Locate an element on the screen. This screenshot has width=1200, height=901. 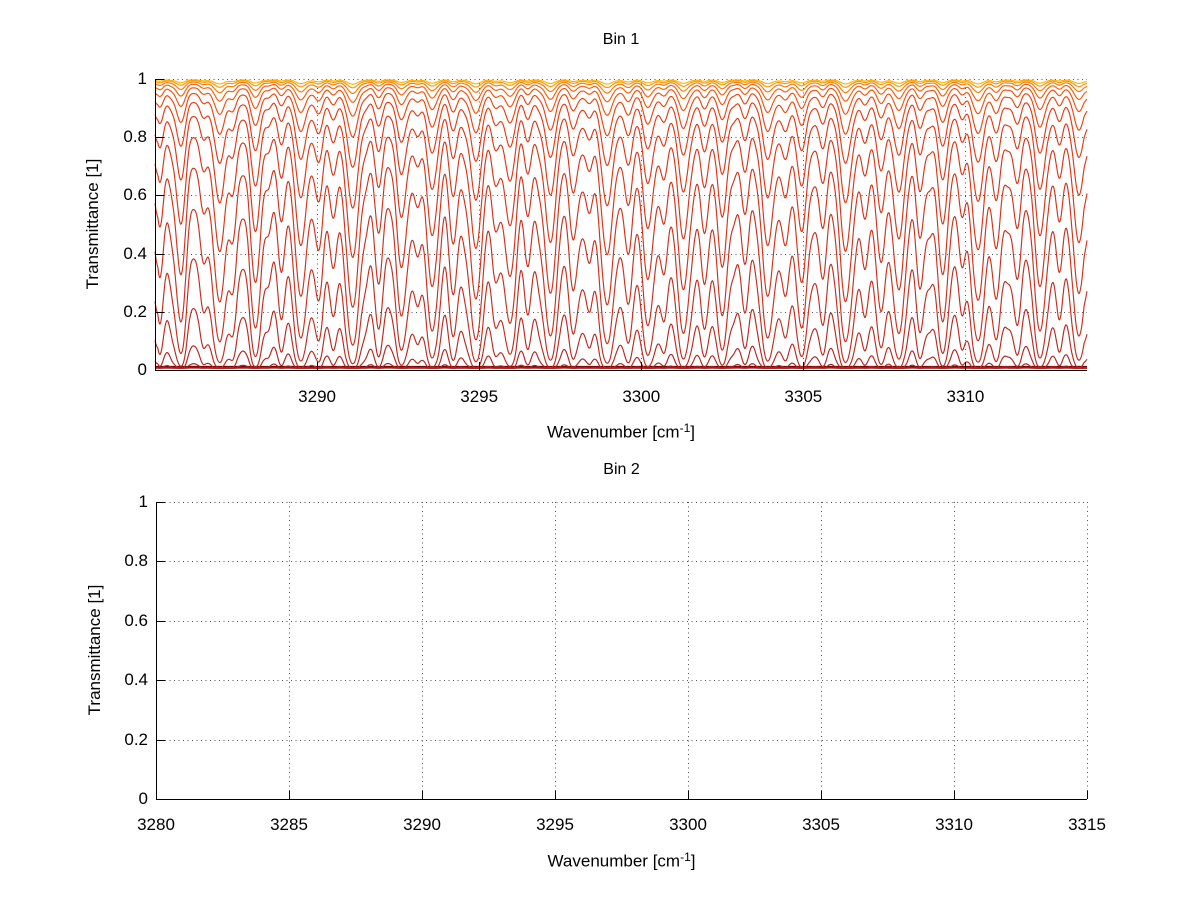
bin2-x-tick-label: 3285 is located at coordinates (289, 824).